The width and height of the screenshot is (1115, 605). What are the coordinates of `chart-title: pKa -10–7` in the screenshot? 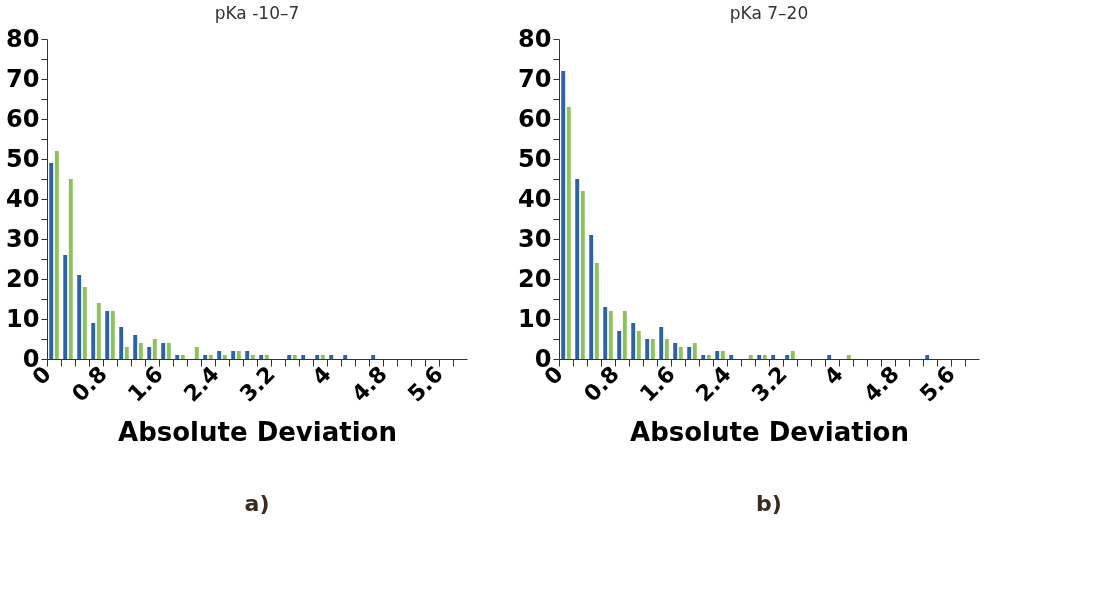 It's located at (257, 13).